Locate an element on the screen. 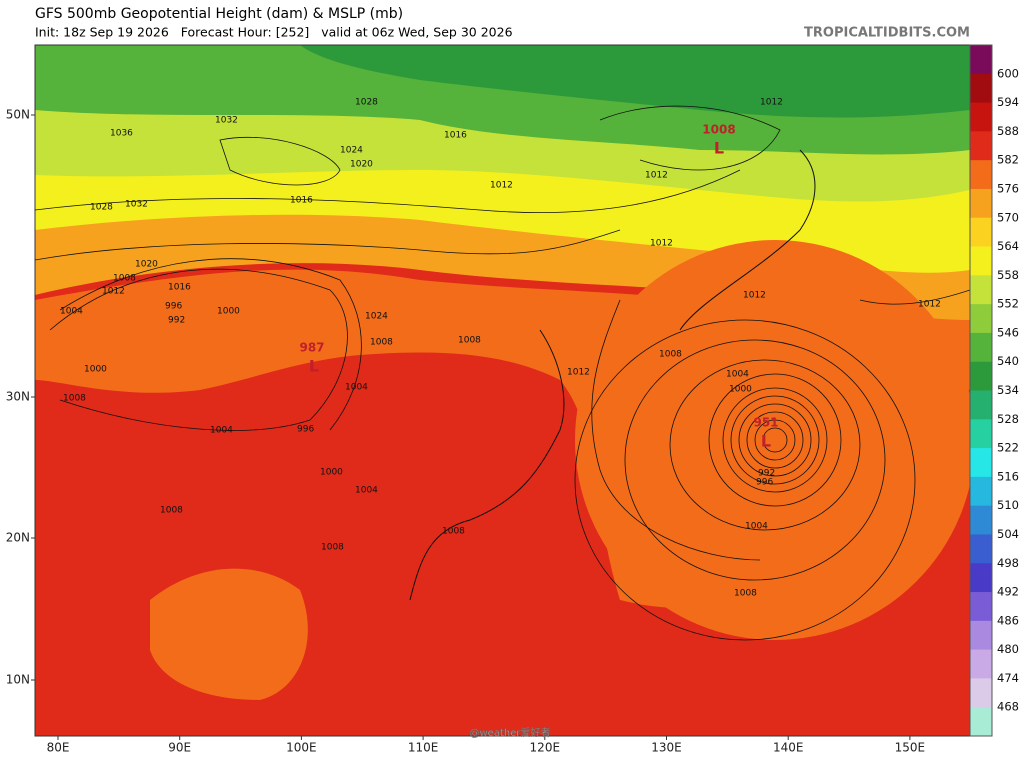 This screenshot has height=760, width=1024. colorbar-label: 576 is located at coordinates (1008, 188).